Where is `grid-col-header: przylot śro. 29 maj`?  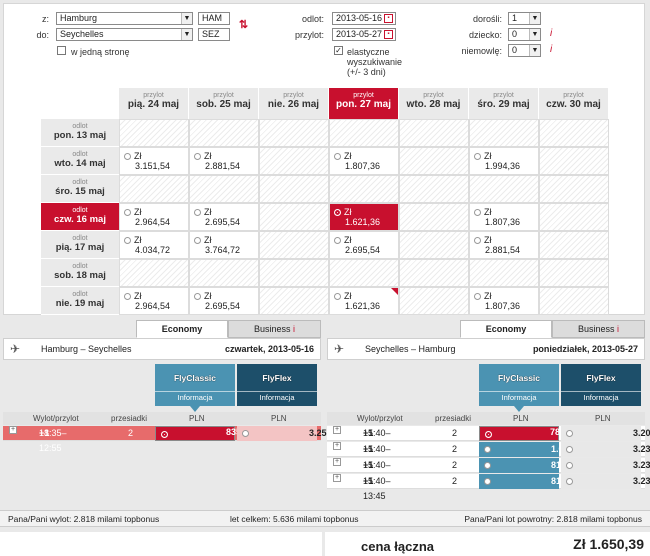
grid-col-header: przylot śro. 29 maj is located at coordinates (504, 103).